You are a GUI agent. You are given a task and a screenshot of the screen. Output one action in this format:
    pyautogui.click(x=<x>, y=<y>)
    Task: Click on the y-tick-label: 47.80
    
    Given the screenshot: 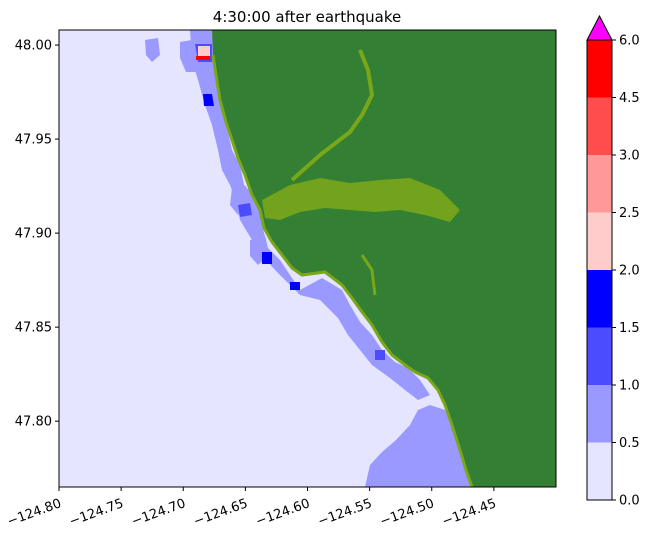 What is the action you would take?
    pyautogui.click(x=33, y=422)
    